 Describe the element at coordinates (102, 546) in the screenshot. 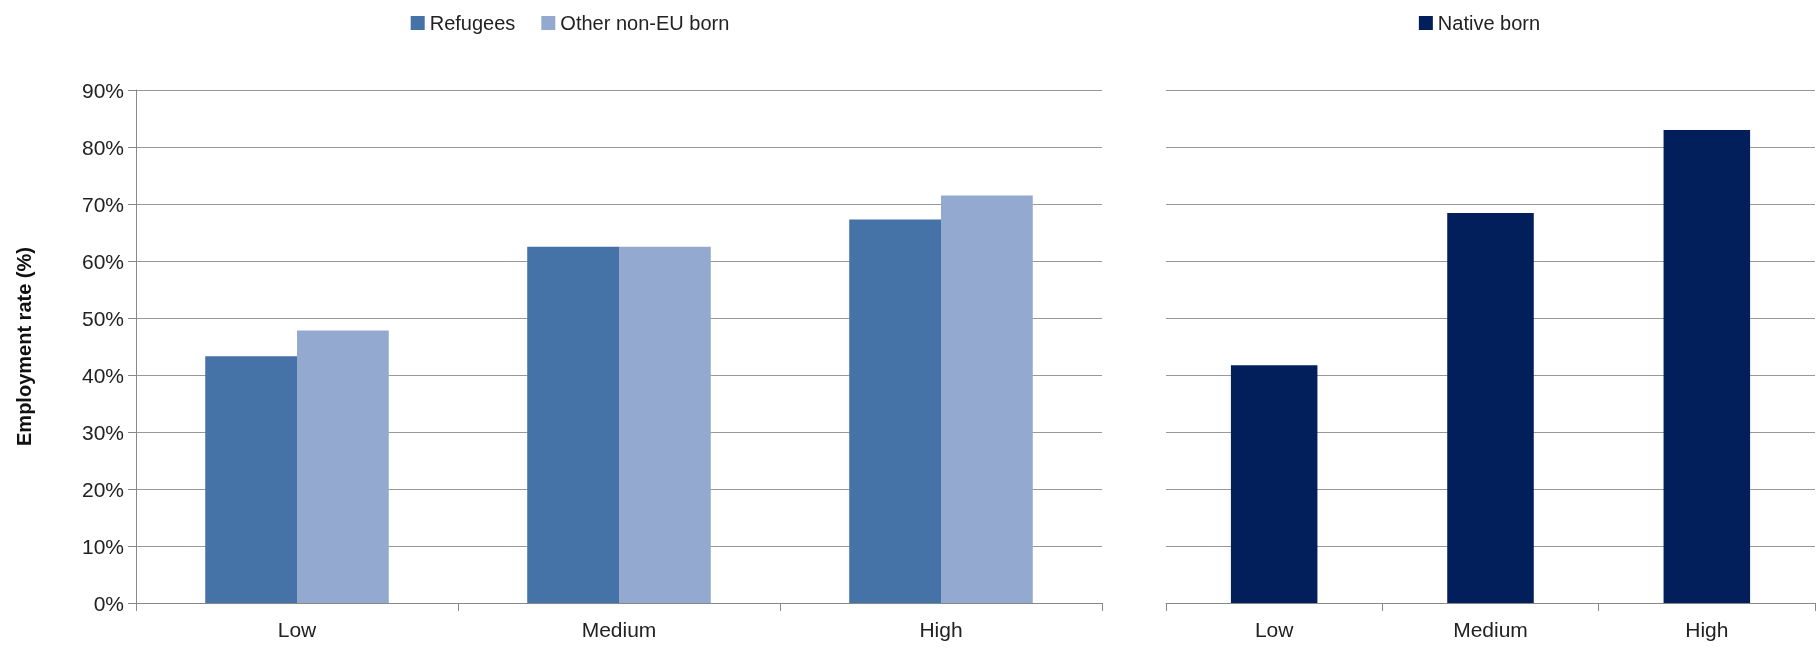

I see `y-tick-label: 10%` at that location.